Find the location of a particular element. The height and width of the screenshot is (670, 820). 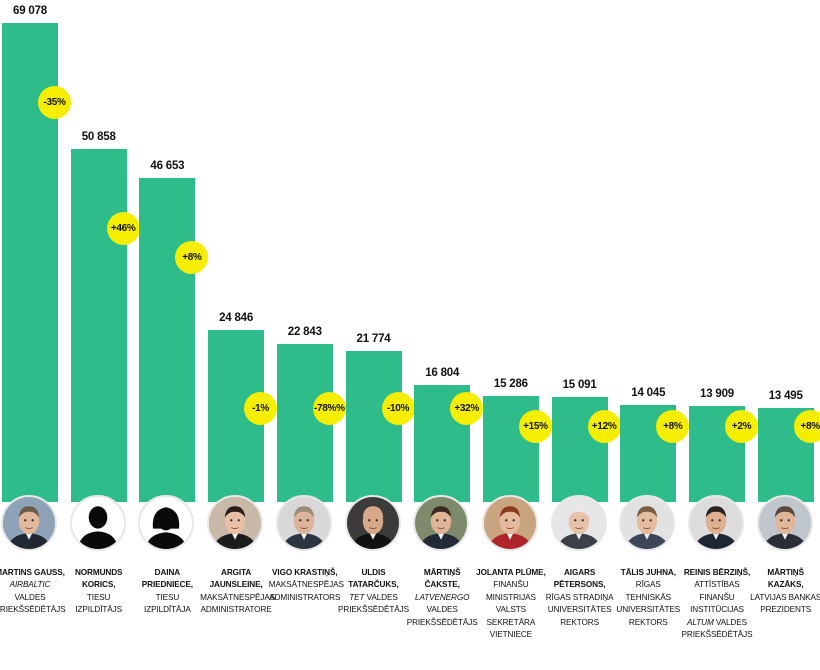

role-text: TIESU IZPILDĪTĀJA is located at coordinates (167, 603).